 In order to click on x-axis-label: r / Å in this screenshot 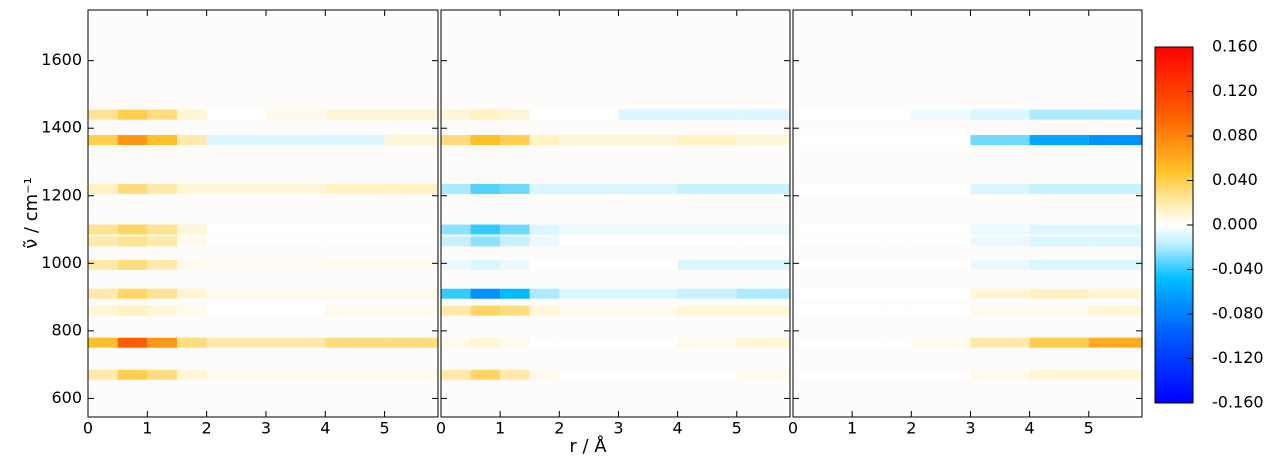, I will do `click(588, 445)`.